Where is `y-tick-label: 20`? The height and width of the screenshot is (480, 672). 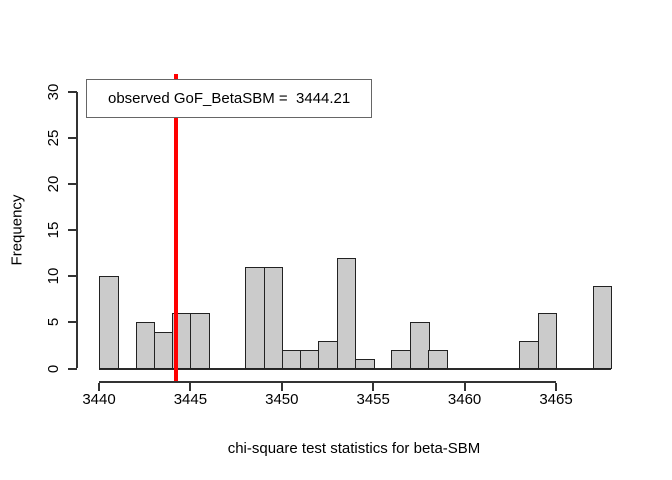 y-tick-label: 20 is located at coordinates (53, 184).